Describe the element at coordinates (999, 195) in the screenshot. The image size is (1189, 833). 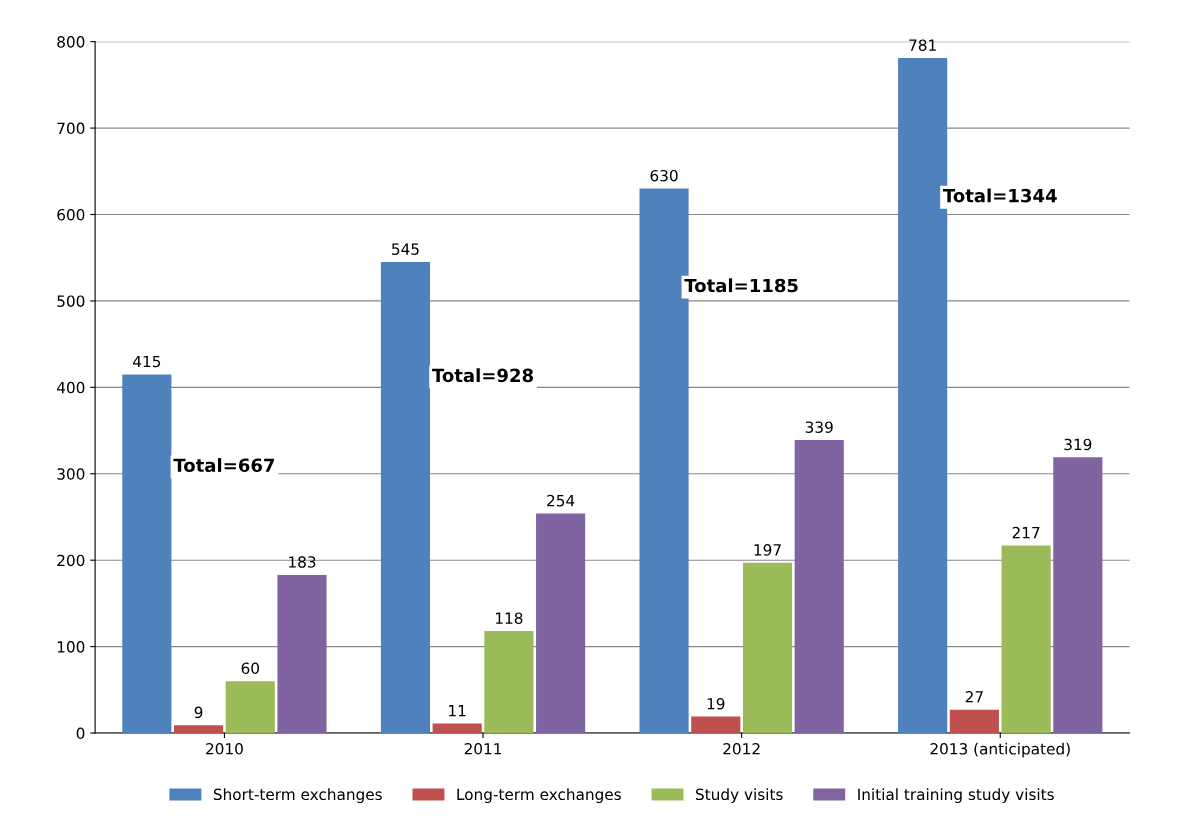
I see `annotation: Total=1344` at that location.